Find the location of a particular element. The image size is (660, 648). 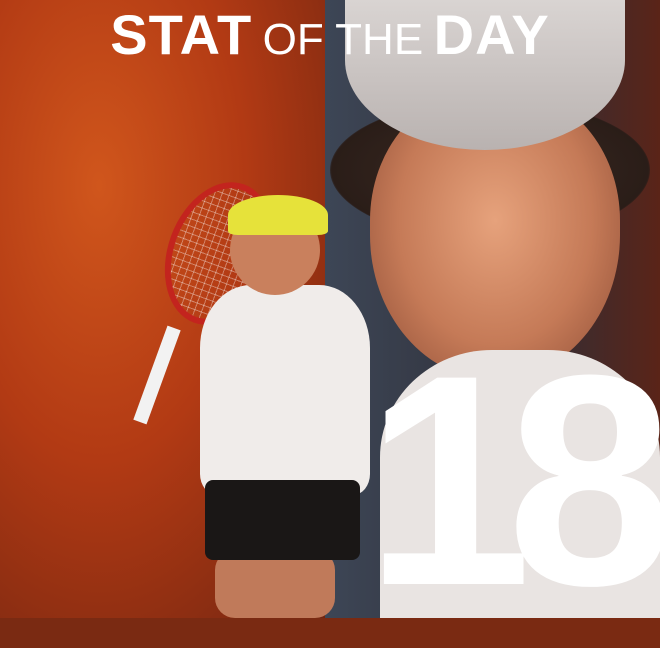

player-portrait-cap is located at coordinates (485, 75).